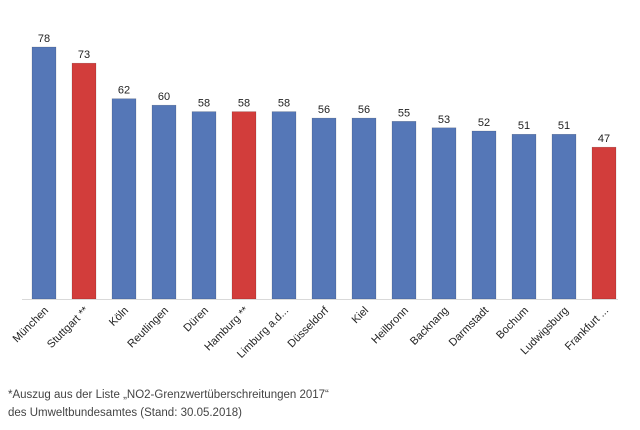  What do you see at coordinates (284, 104) in the screenshot?
I see `value-label-limburg-a-d: 58` at bounding box center [284, 104].